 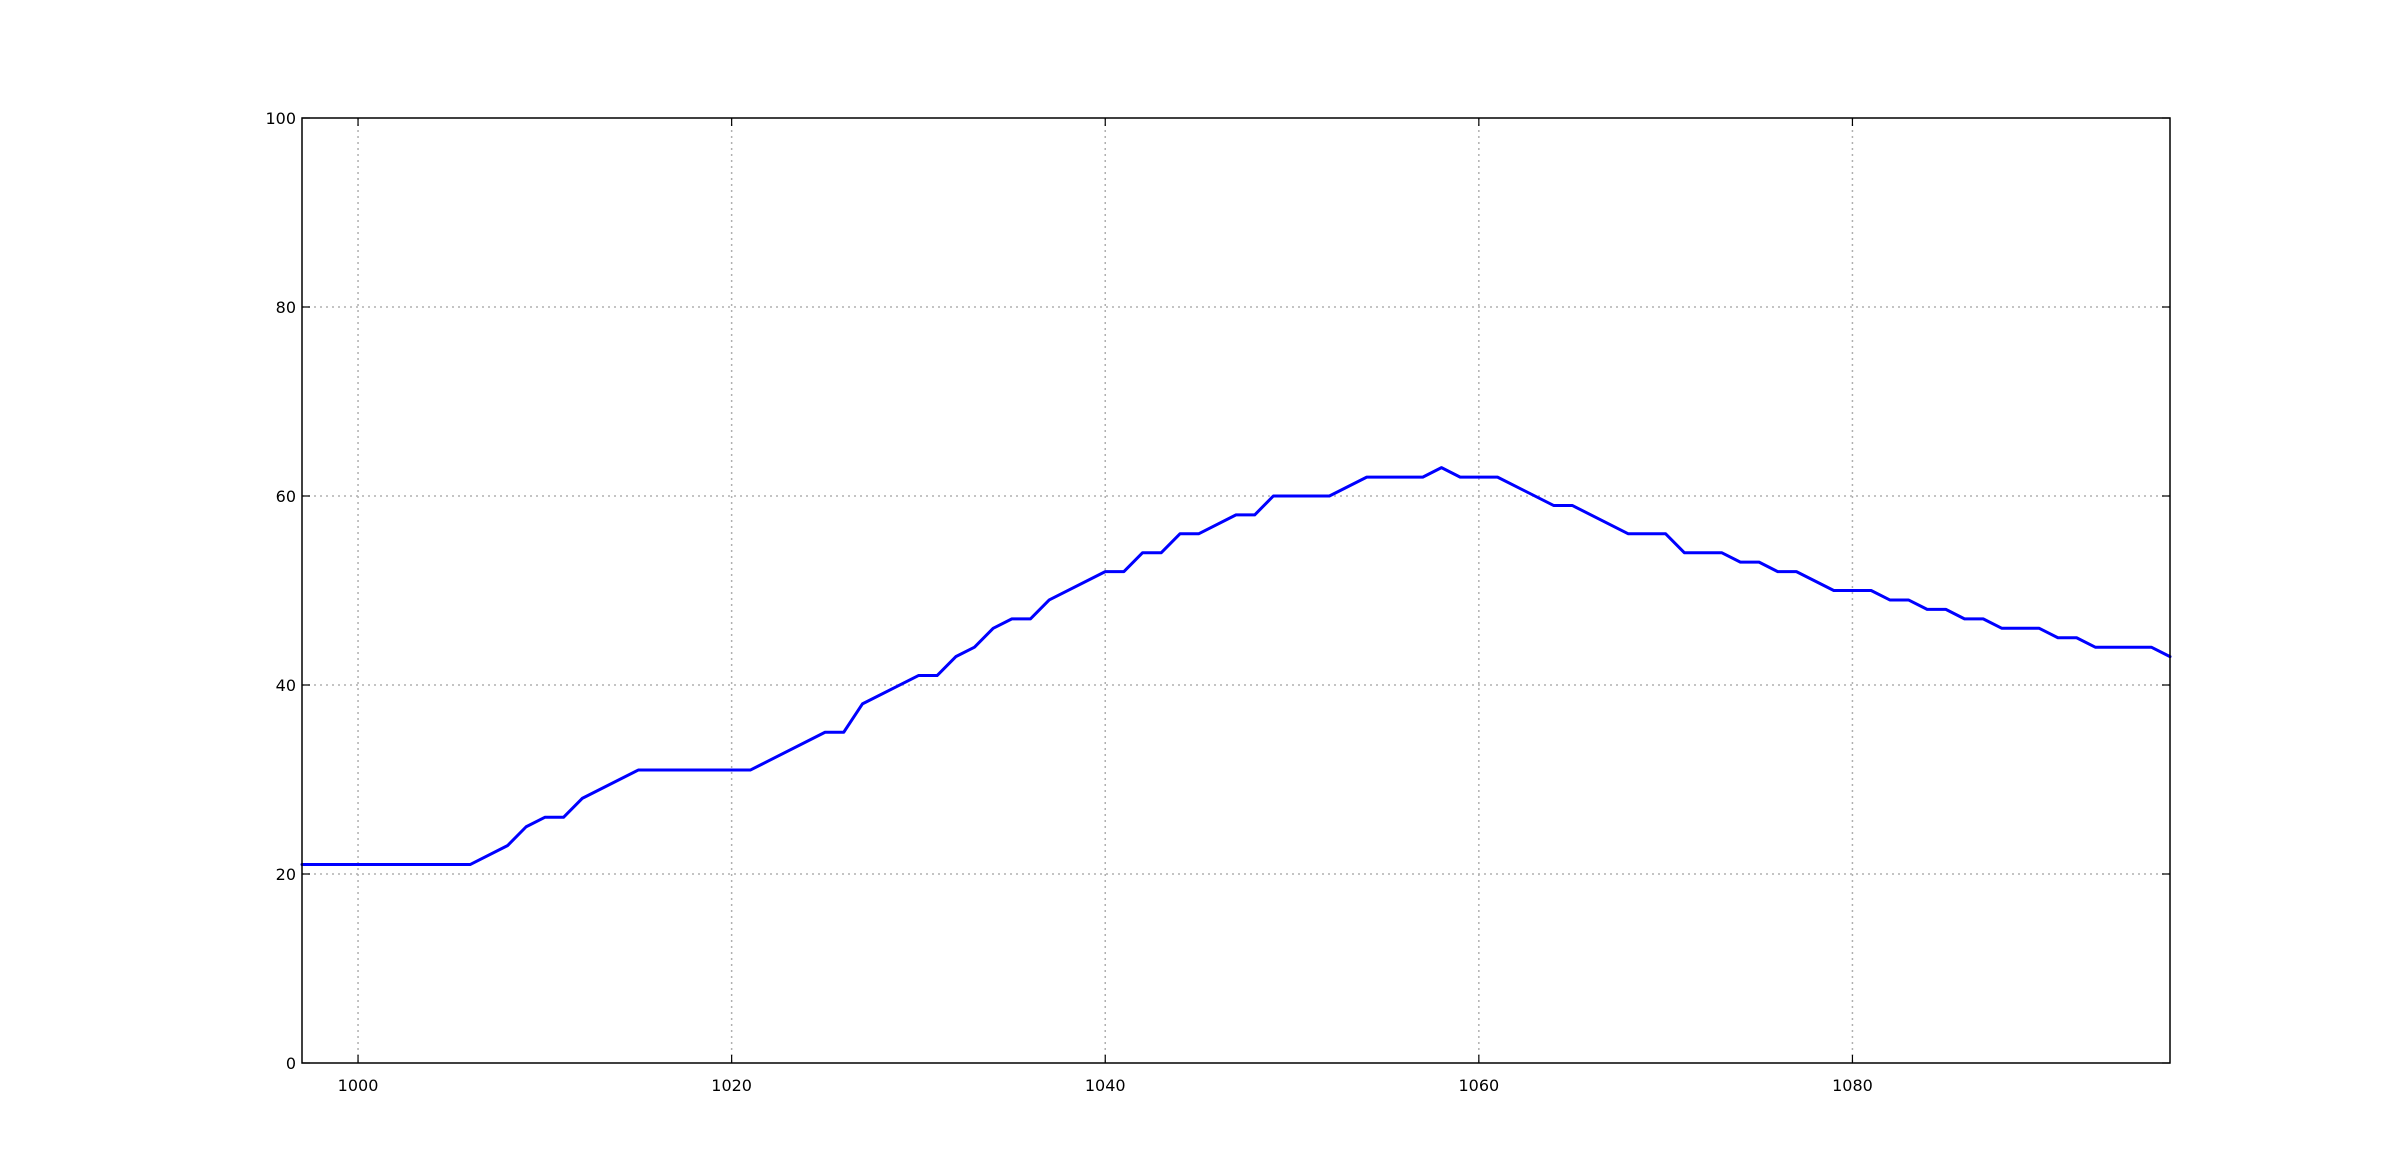 I want to click on x-tick-label: 1040, so click(x=1105, y=1085).